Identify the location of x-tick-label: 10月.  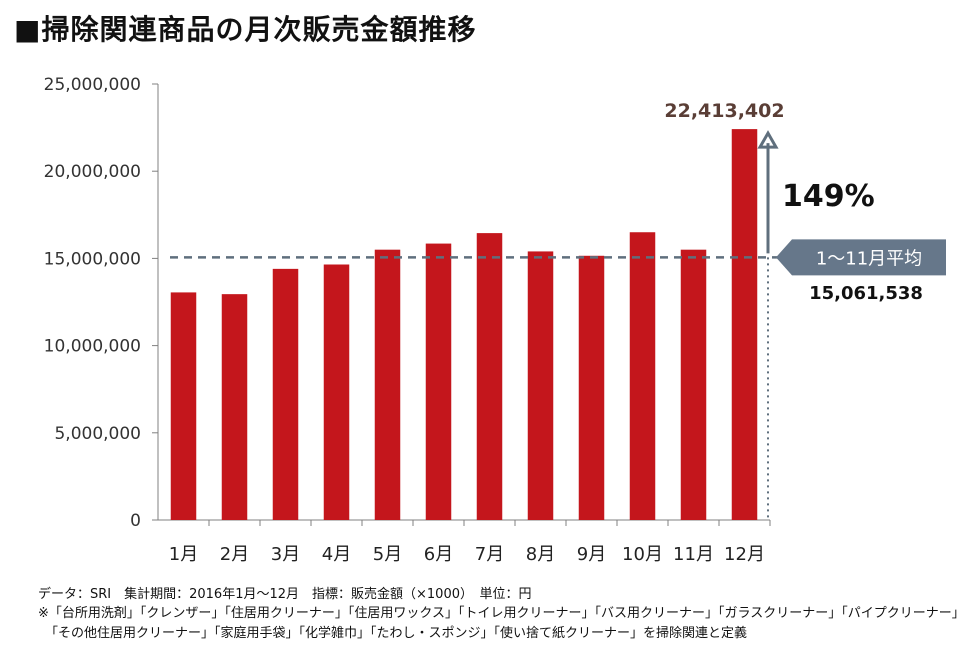
(642, 554).